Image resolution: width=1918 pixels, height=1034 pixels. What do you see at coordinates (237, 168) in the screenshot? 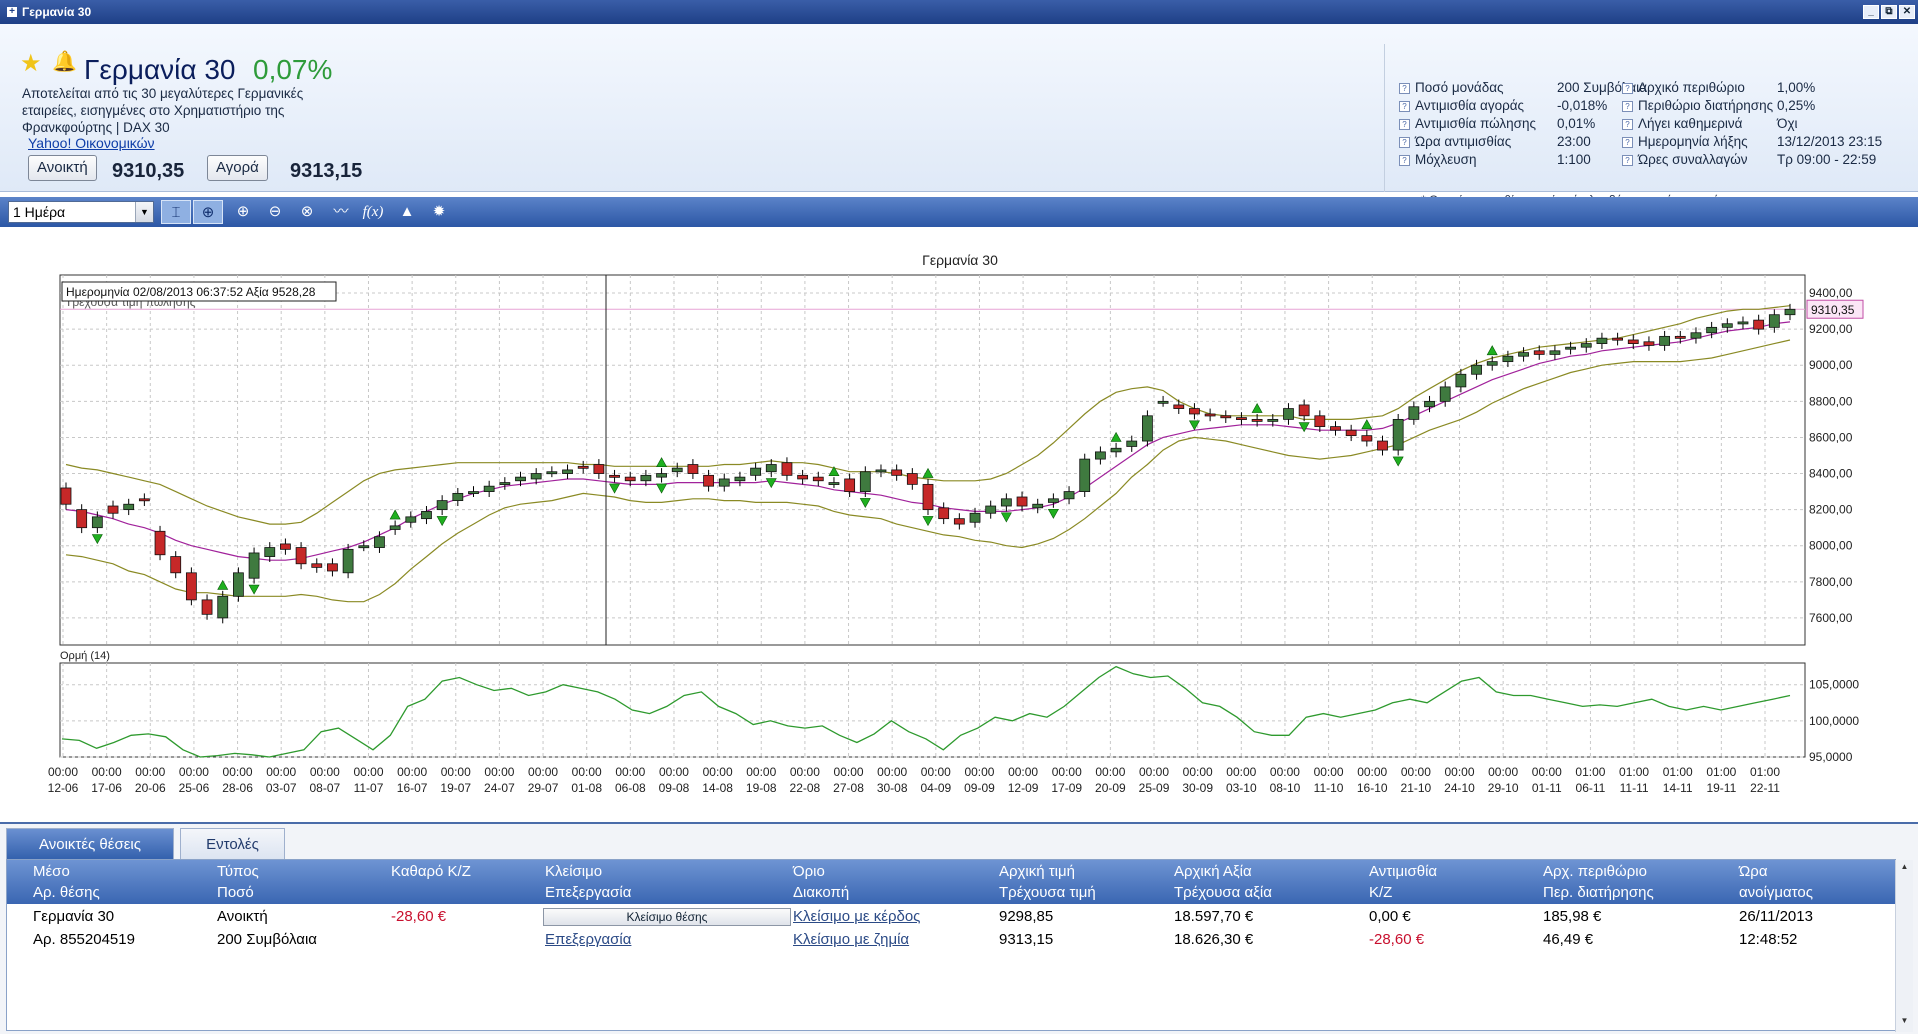
I see `buy-button: Αγορά` at bounding box center [237, 168].